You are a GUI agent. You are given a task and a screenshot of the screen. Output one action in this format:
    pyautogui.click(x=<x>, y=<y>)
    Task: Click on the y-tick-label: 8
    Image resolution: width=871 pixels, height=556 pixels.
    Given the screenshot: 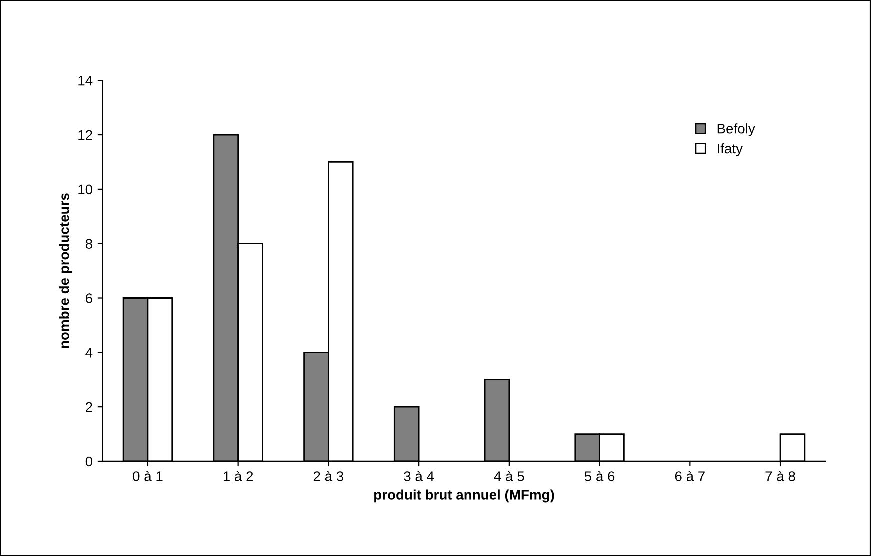 What is the action you would take?
    pyautogui.click(x=89, y=244)
    